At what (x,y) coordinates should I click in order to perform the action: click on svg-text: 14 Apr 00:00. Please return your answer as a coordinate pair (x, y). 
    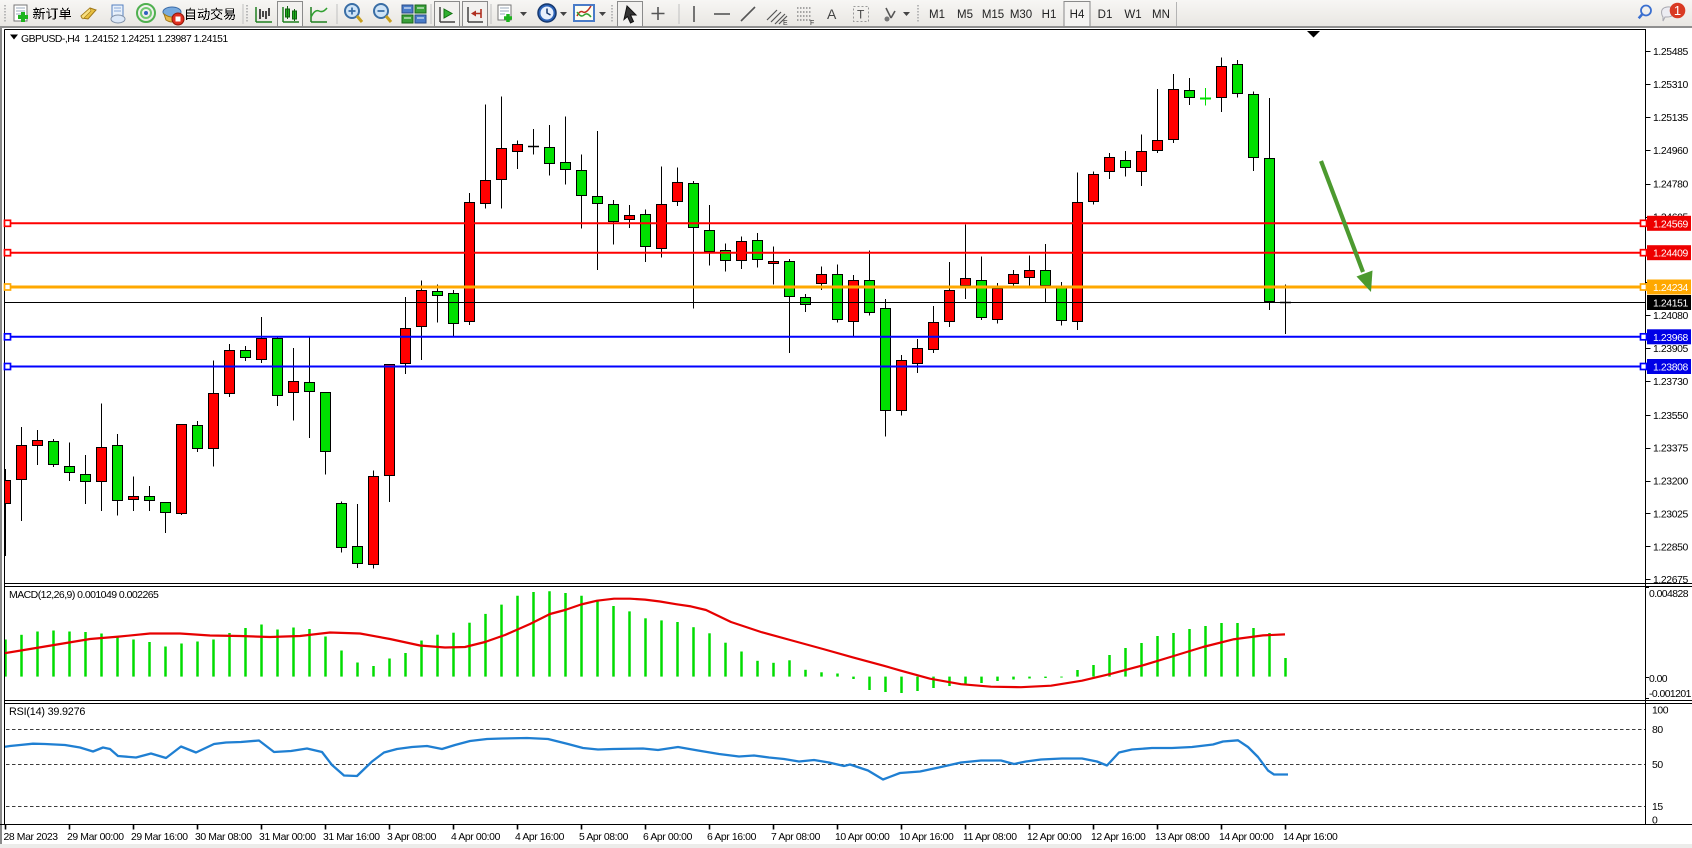
    Looking at the image, I should click on (1246, 837).